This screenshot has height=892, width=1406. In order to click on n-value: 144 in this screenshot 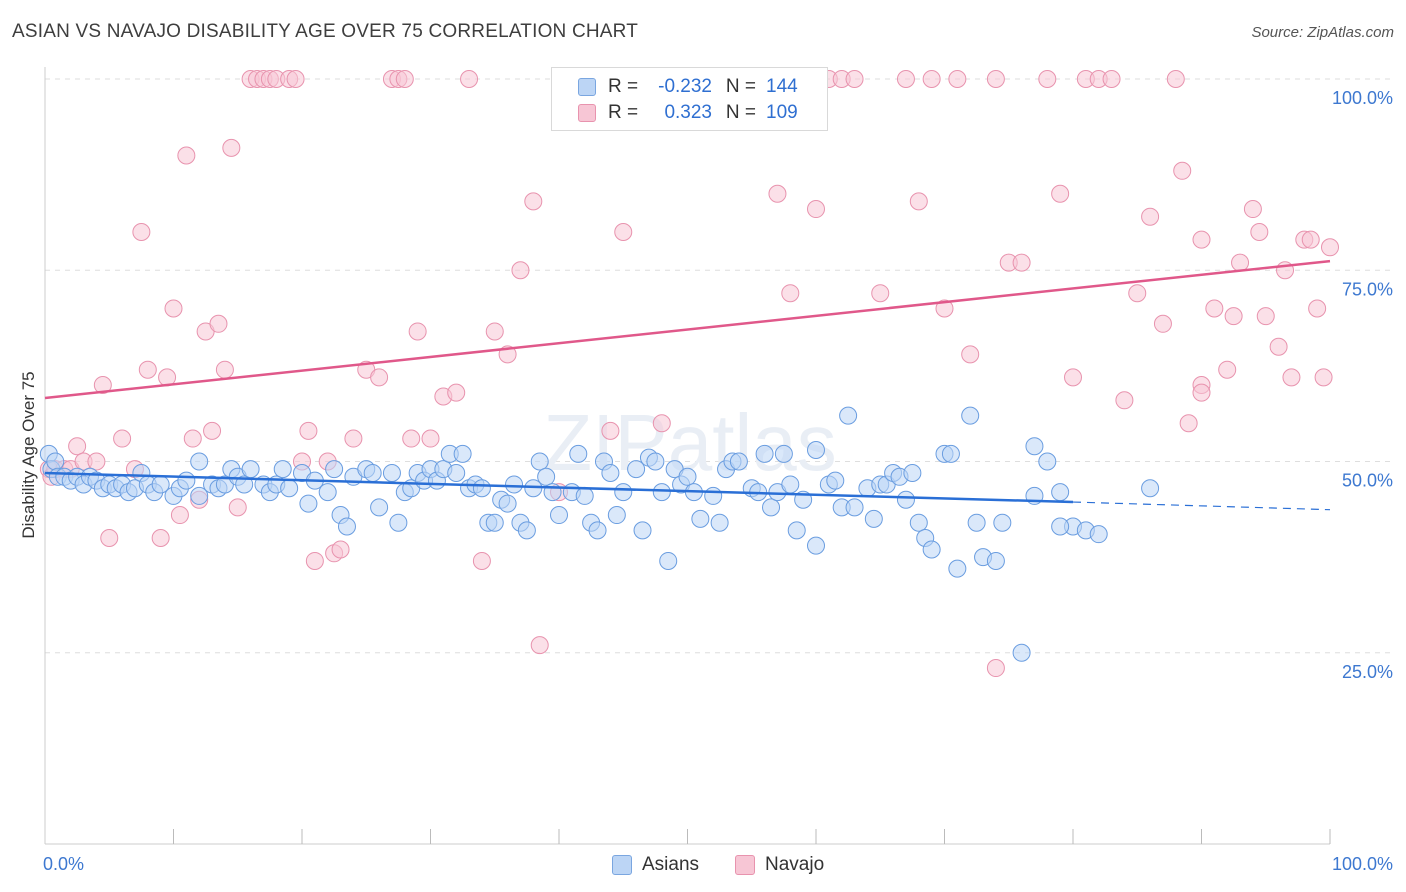, I will do `click(782, 86)`.